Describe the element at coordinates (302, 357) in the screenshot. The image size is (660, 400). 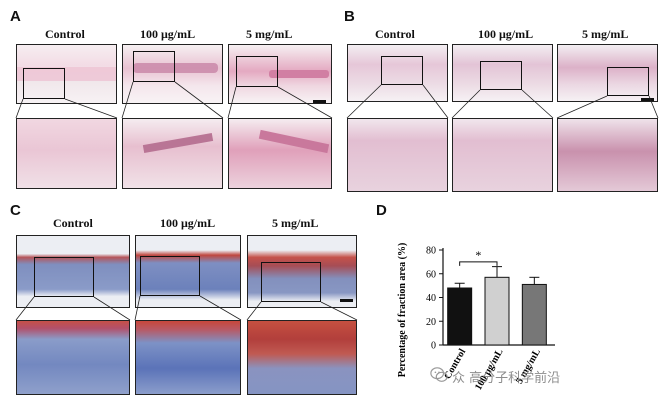
I see `panel-c-5mg-zoom` at that location.